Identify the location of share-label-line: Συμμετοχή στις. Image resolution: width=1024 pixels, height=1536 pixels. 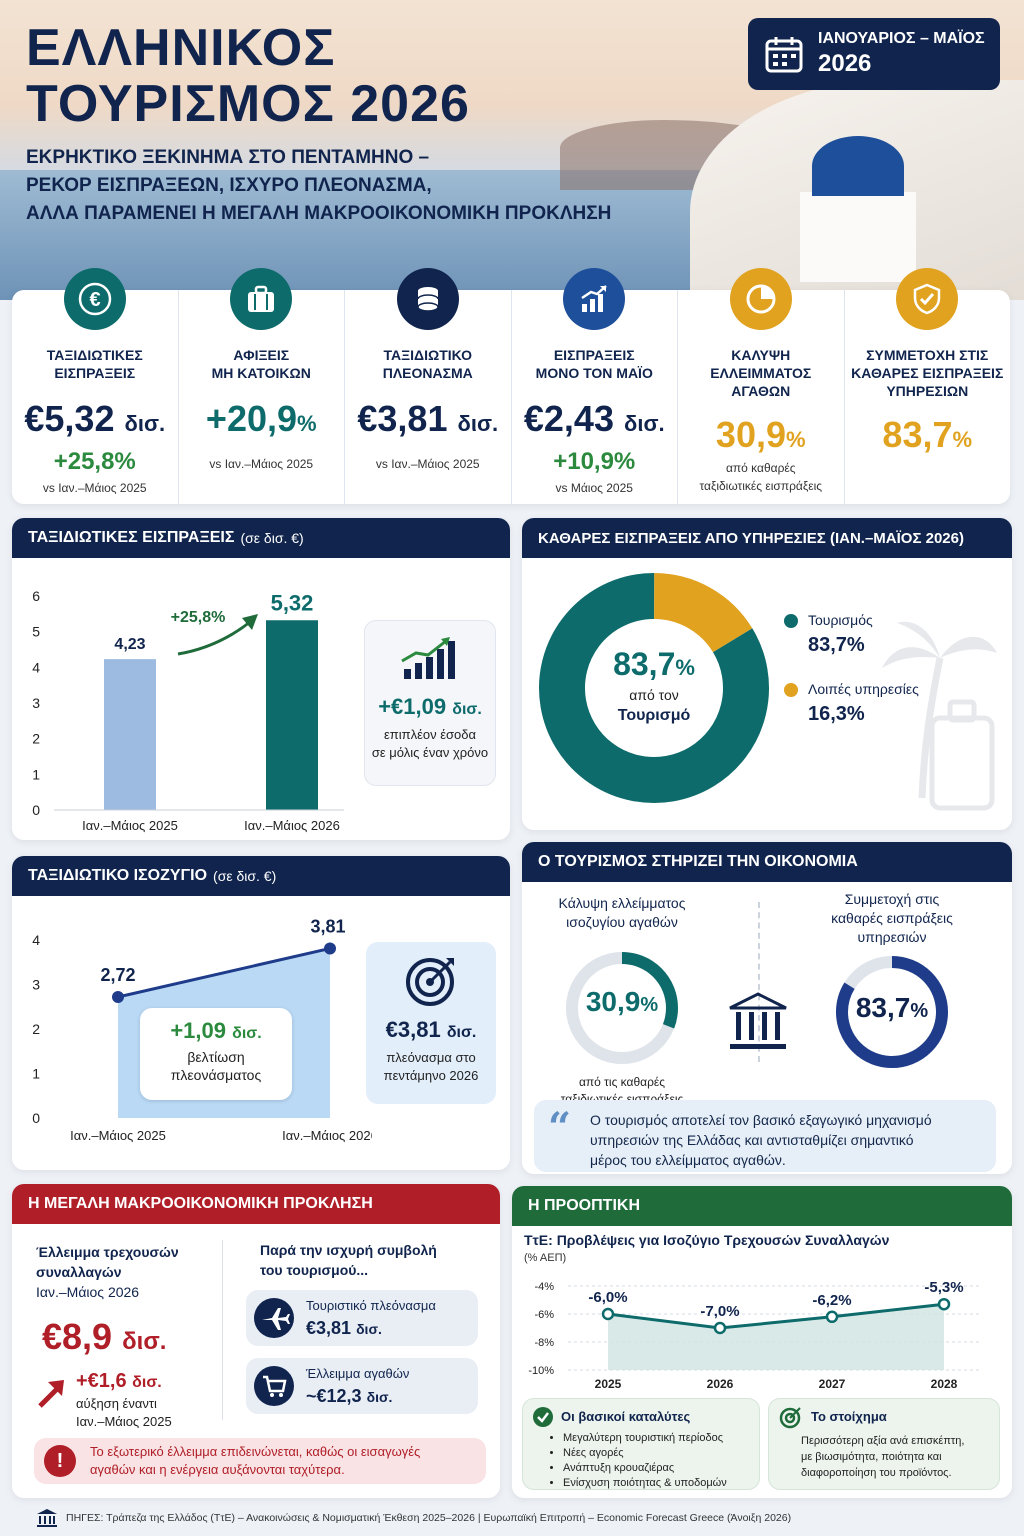
(892, 899).